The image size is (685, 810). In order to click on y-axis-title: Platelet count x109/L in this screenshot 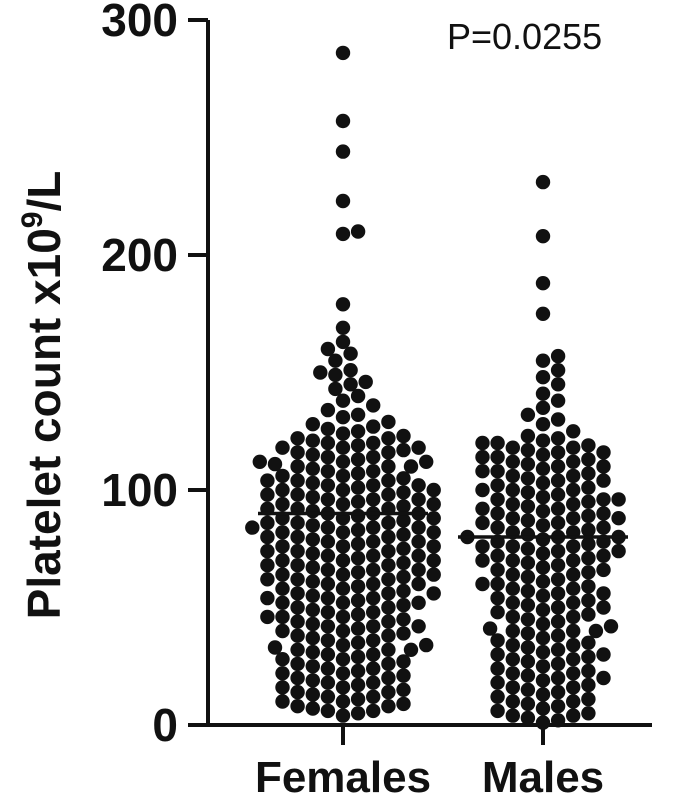, I will do `click(43, 395)`.